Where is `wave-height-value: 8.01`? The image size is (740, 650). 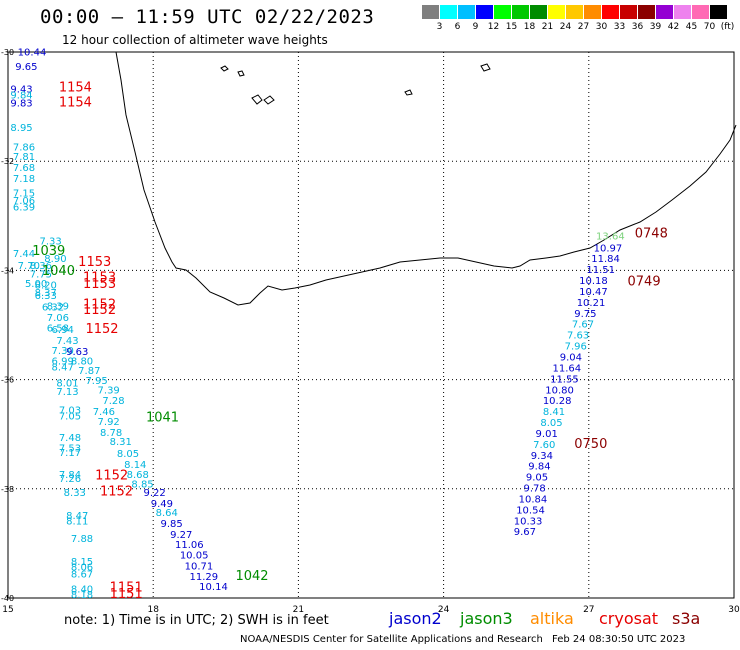
wave-height-value: 8.01 is located at coordinates (67, 384).